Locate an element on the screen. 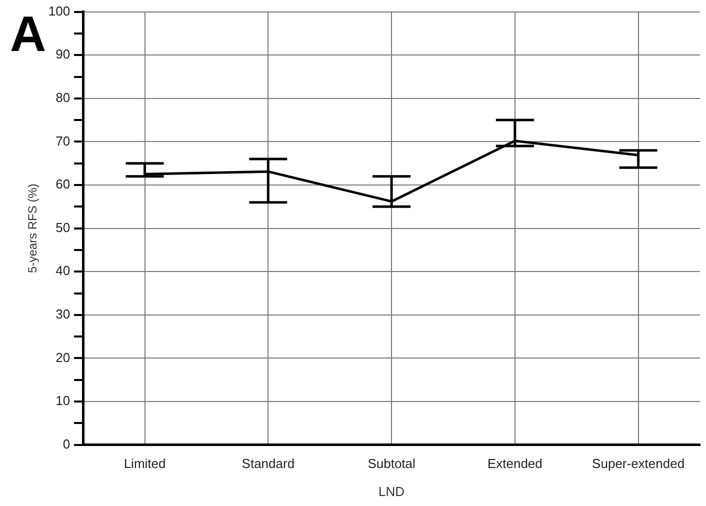 The image size is (706, 506). y-tick-label: 50 is located at coordinates (63, 227).